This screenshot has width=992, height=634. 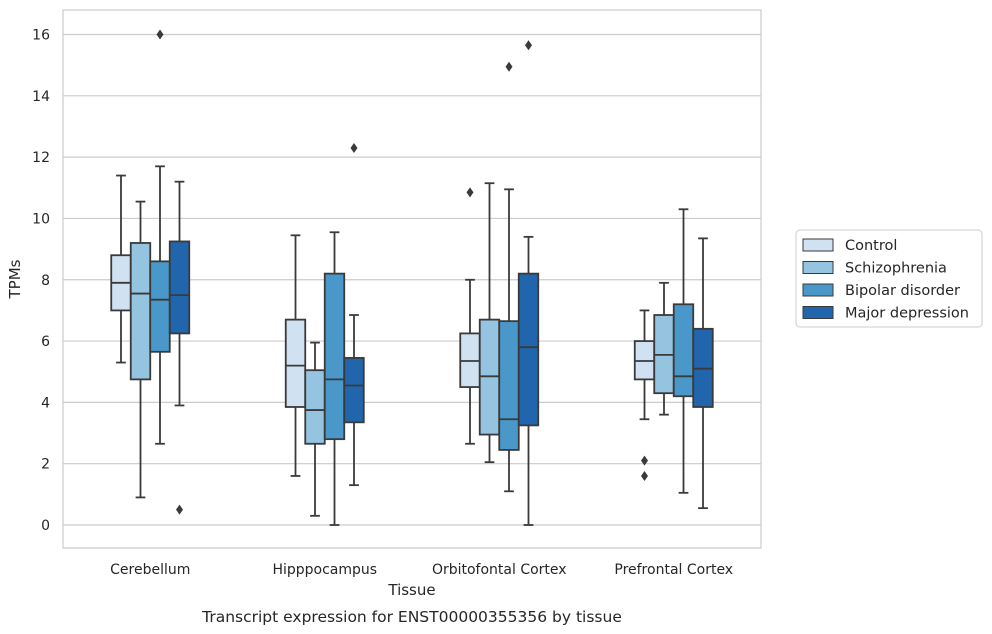 I want to click on legend-entry-label: Bipolar disorder, so click(x=902, y=291).